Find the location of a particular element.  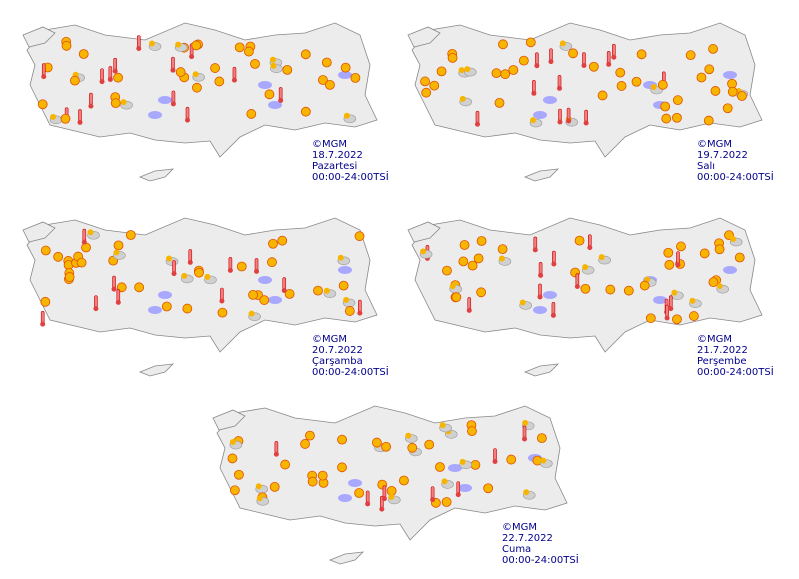

map-day: Pazartesi is located at coordinates (334, 166).